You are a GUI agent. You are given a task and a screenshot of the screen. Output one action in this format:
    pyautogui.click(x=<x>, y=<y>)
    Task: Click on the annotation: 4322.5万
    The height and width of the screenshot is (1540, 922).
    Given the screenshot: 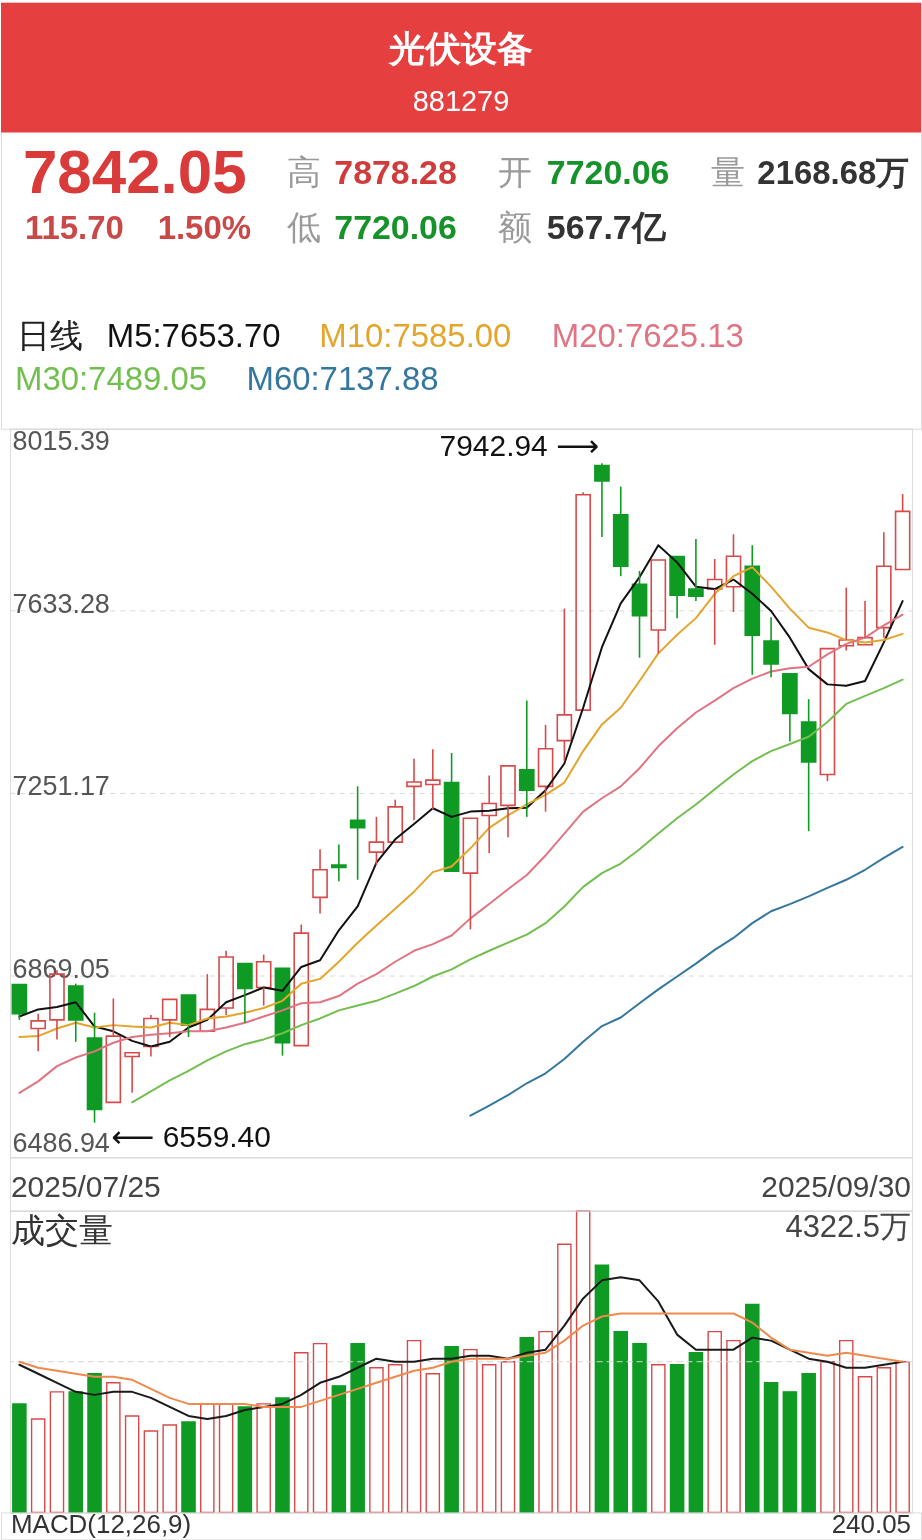 What is the action you would take?
    pyautogui.click(x=848, y=1226)
    